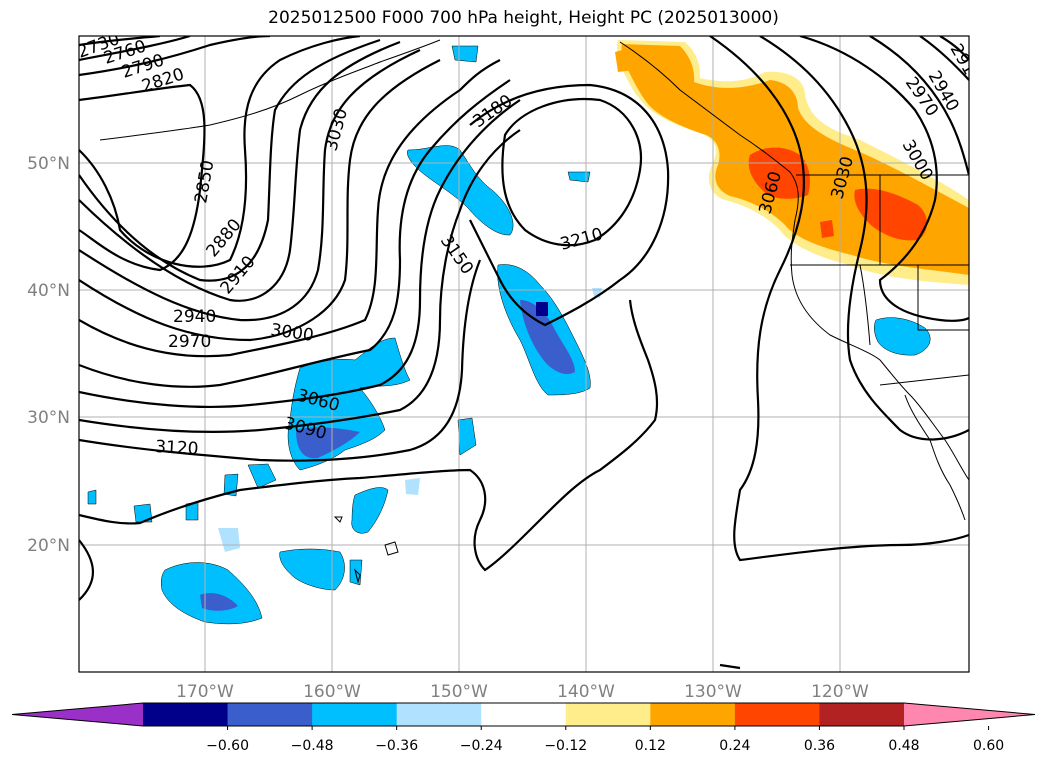  What do you see at coordinates (396, 746) in the screenshot?
I see `colorbar-tick-label: −0.36` at bounding box center [396, 746].